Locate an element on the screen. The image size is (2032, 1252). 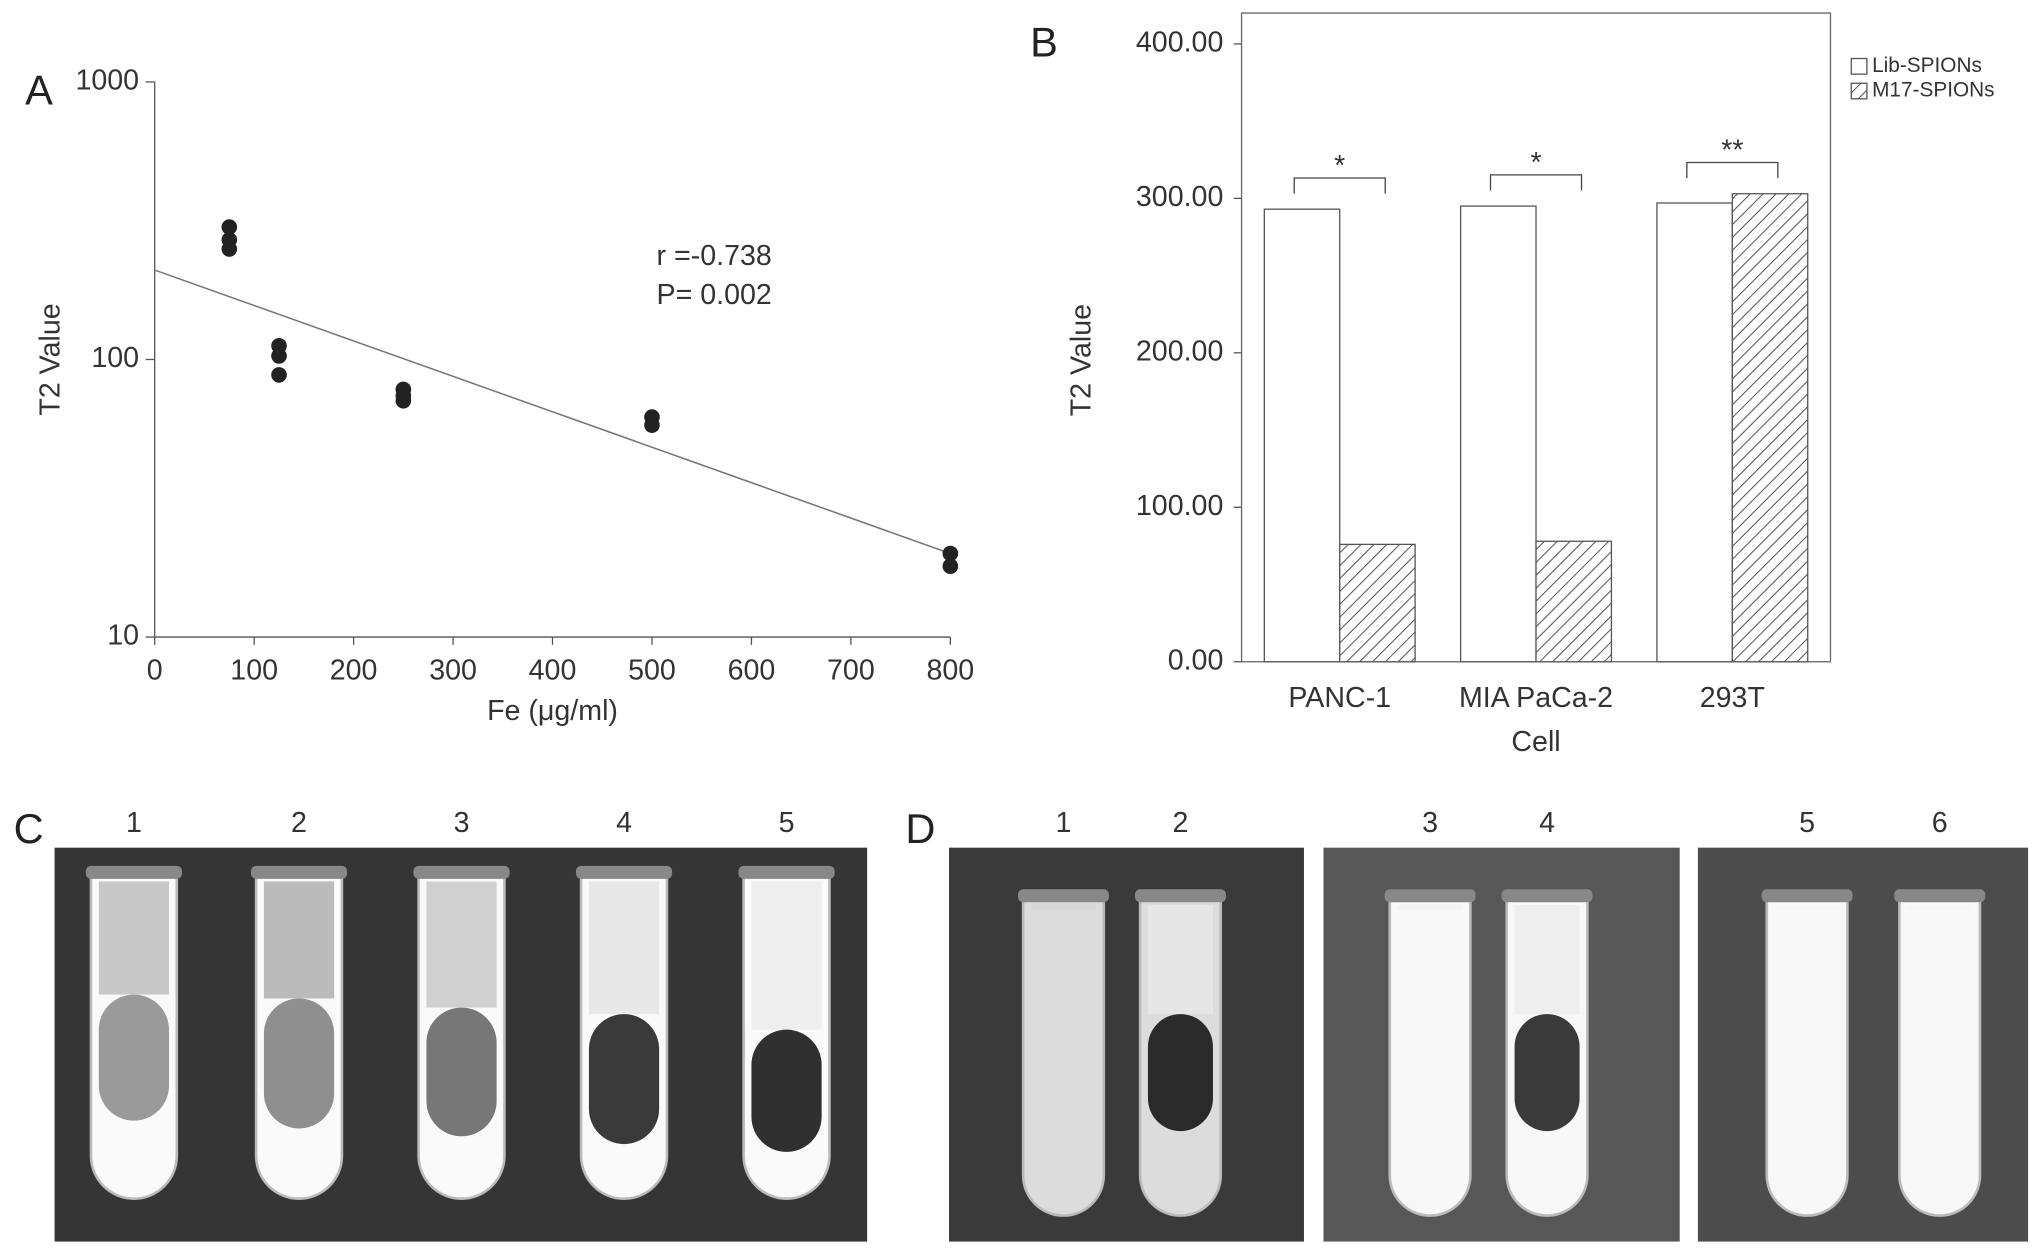
annotation: P= 0.002 is located at coordinates (714, 295).